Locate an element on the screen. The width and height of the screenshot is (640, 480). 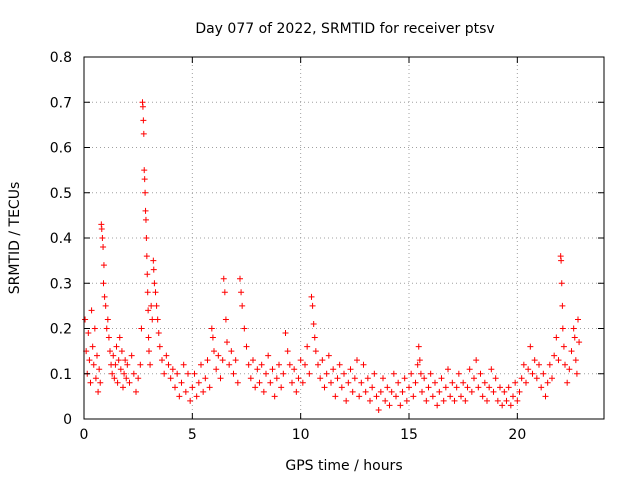
y-axis-label: SRMTID / TECUs is located at coordinates (15, 238).